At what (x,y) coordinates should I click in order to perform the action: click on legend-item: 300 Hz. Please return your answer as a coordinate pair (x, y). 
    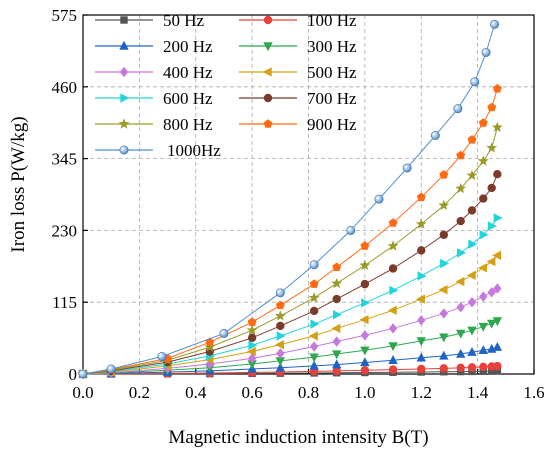
    Looking at the image, I should click on (298, 46).